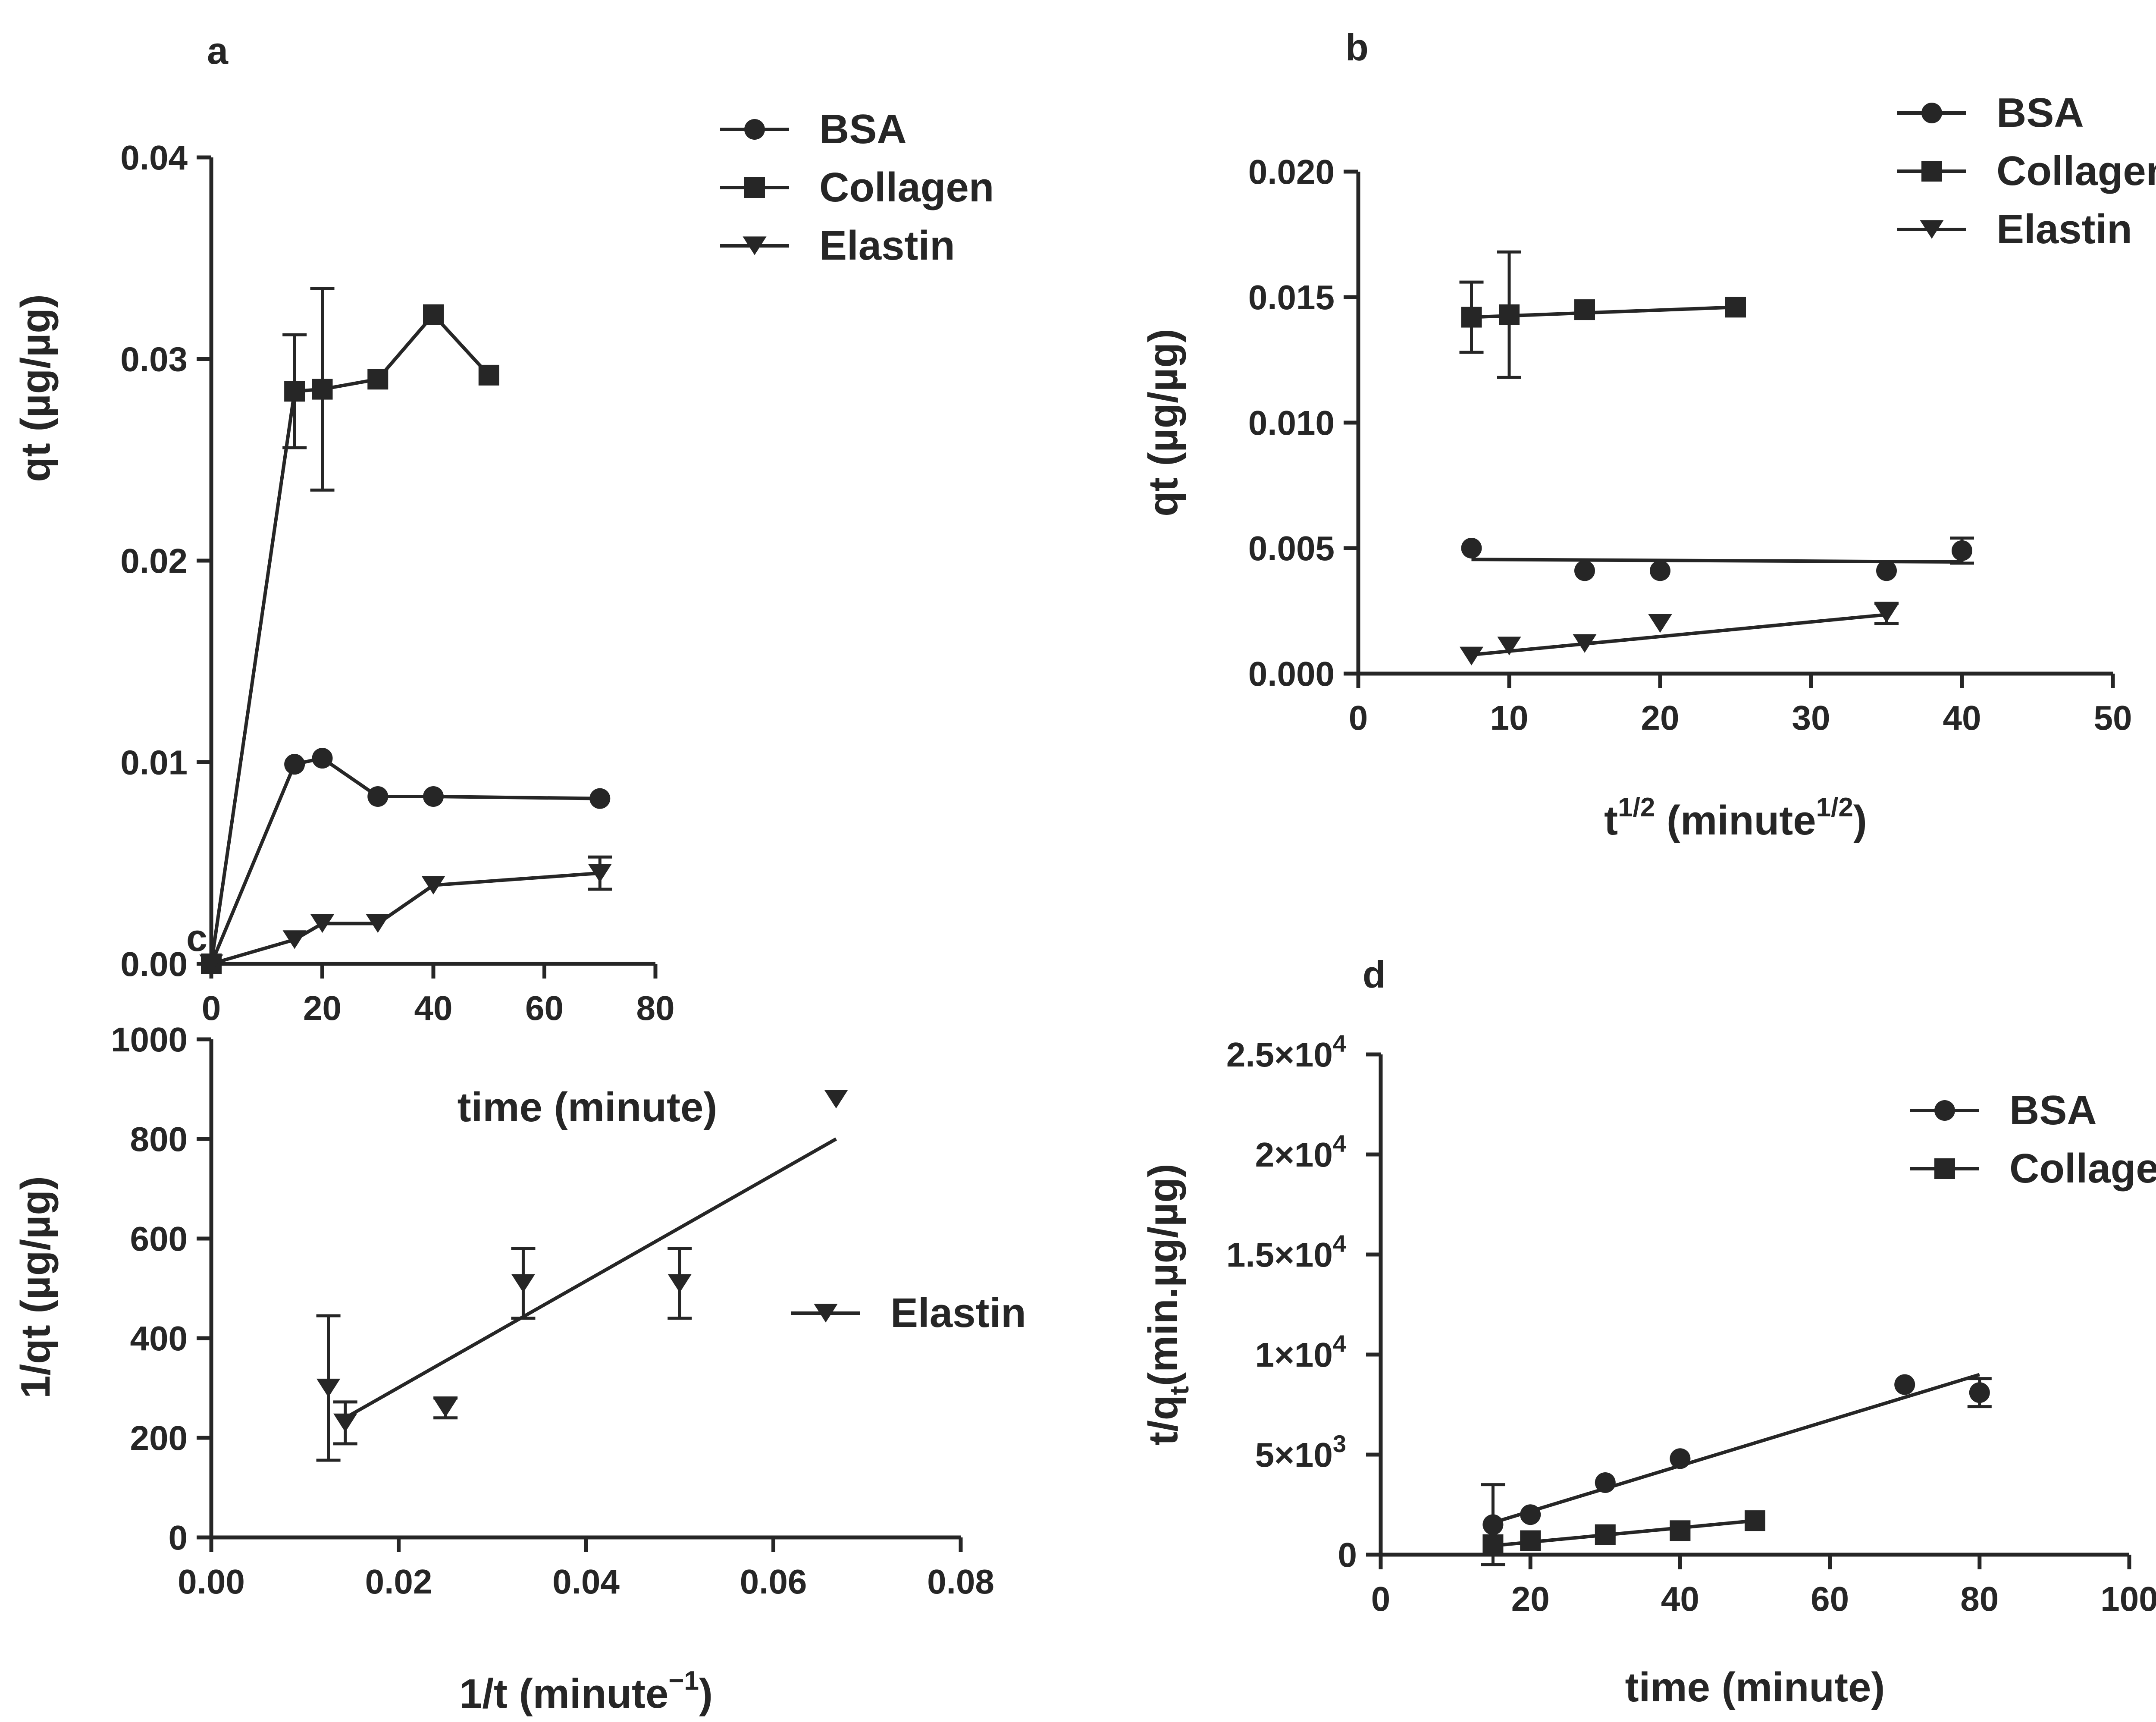  I want to click on x-tick-label: 0.04, so click(586, 1581).